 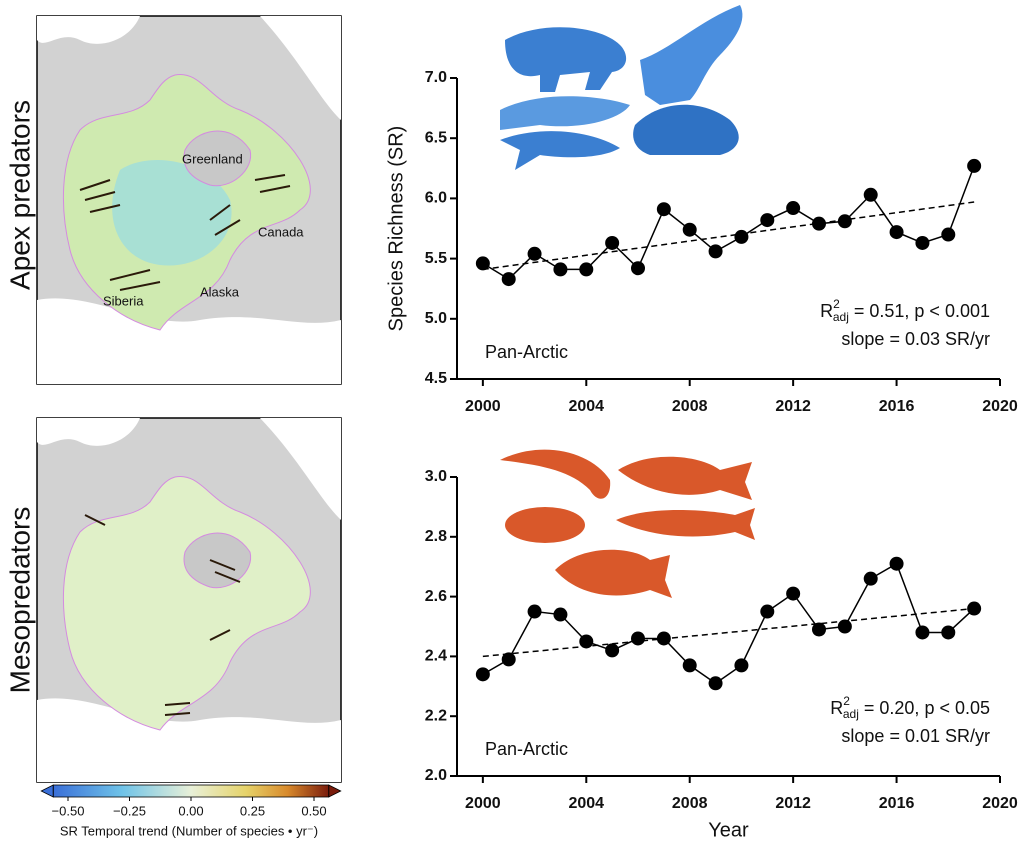 I want to click on colorbar-tick-label: −0.25, so click(x=129, y=810).